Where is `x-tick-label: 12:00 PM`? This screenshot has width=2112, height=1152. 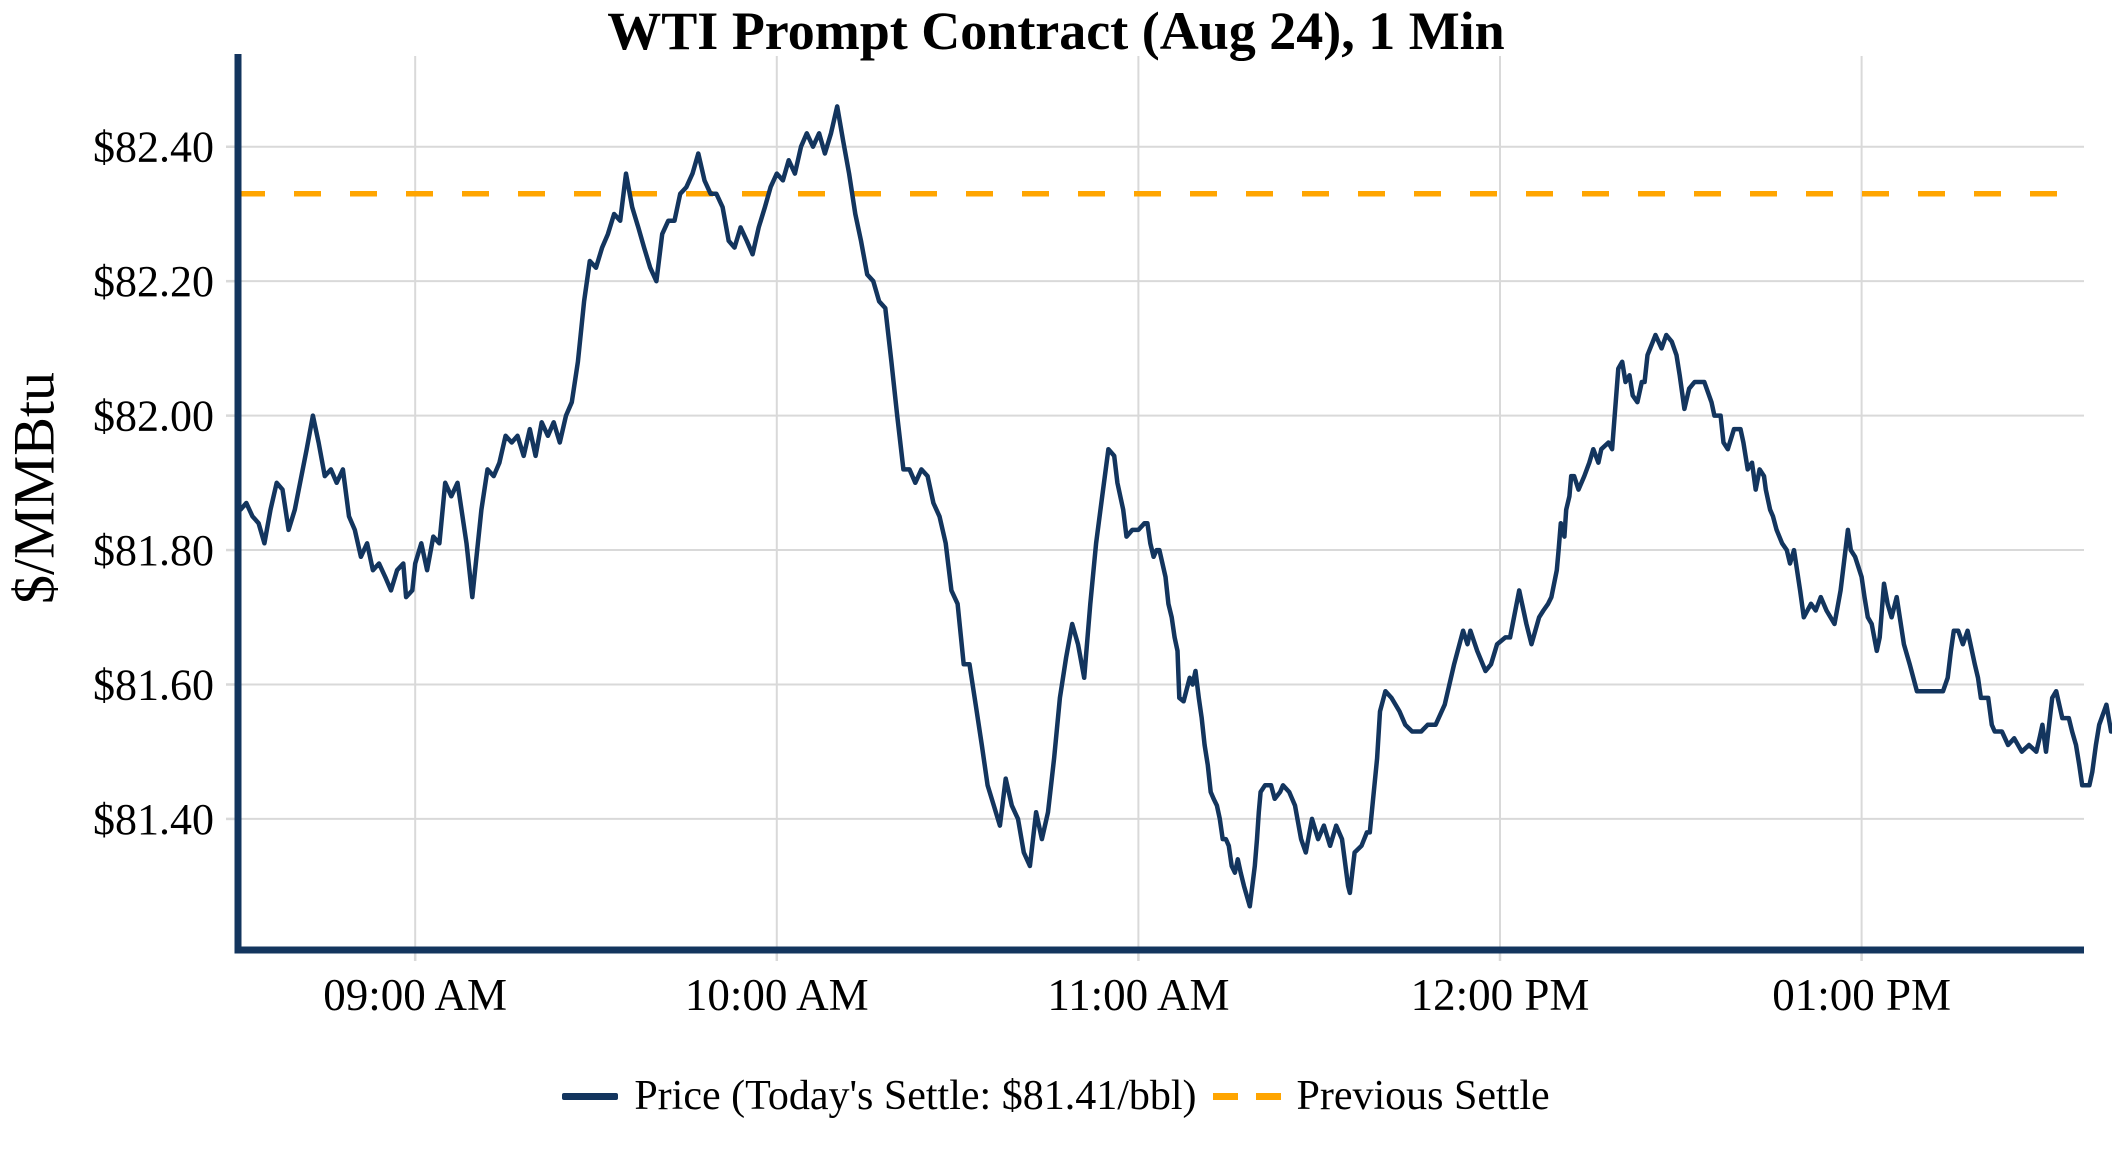
x-tick-label: 12:00 PM is located at coordinates (1500, 995).